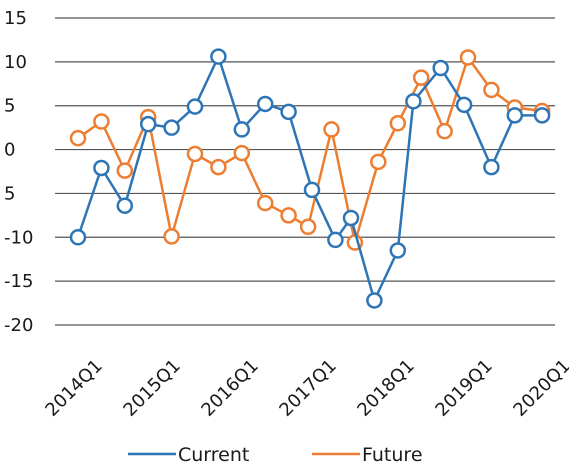 The height and width of the screenshot is (468, 569). I want to click on legend-item-future: Future, so click(367, 455).